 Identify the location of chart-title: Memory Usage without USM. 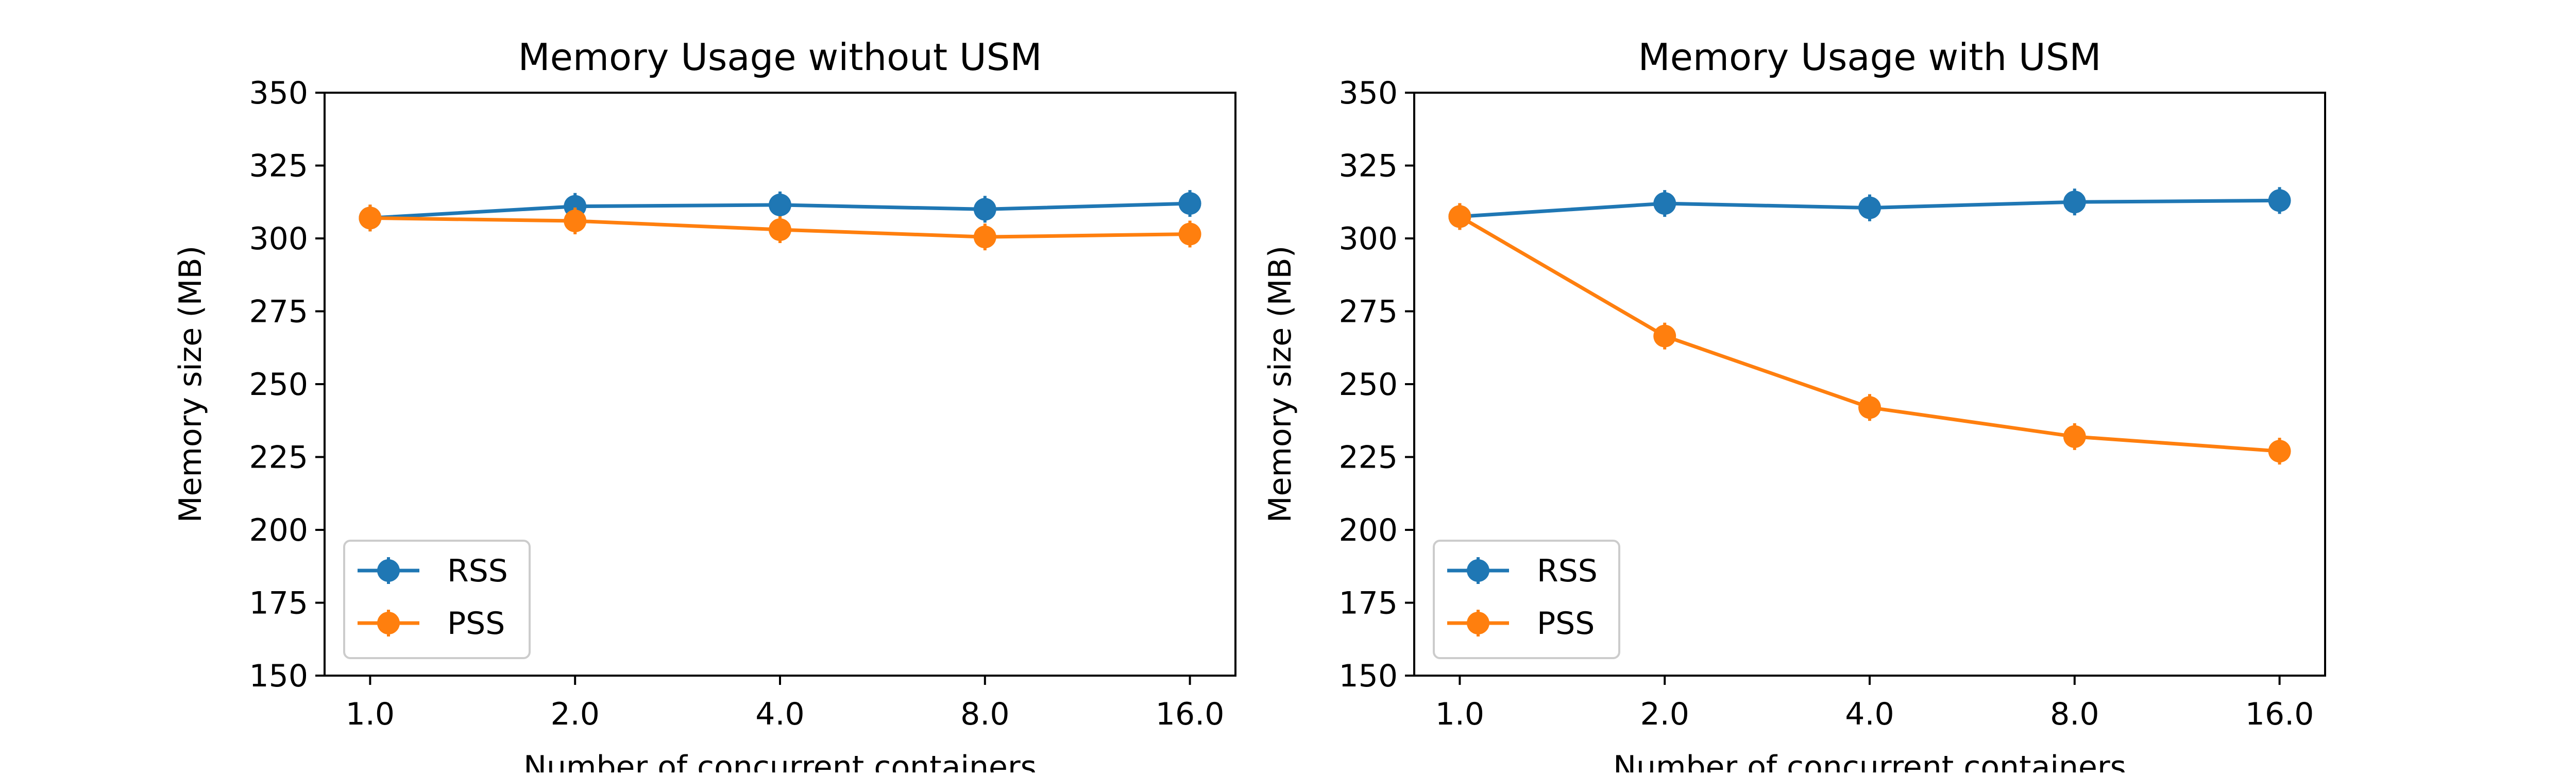
(780, 57).